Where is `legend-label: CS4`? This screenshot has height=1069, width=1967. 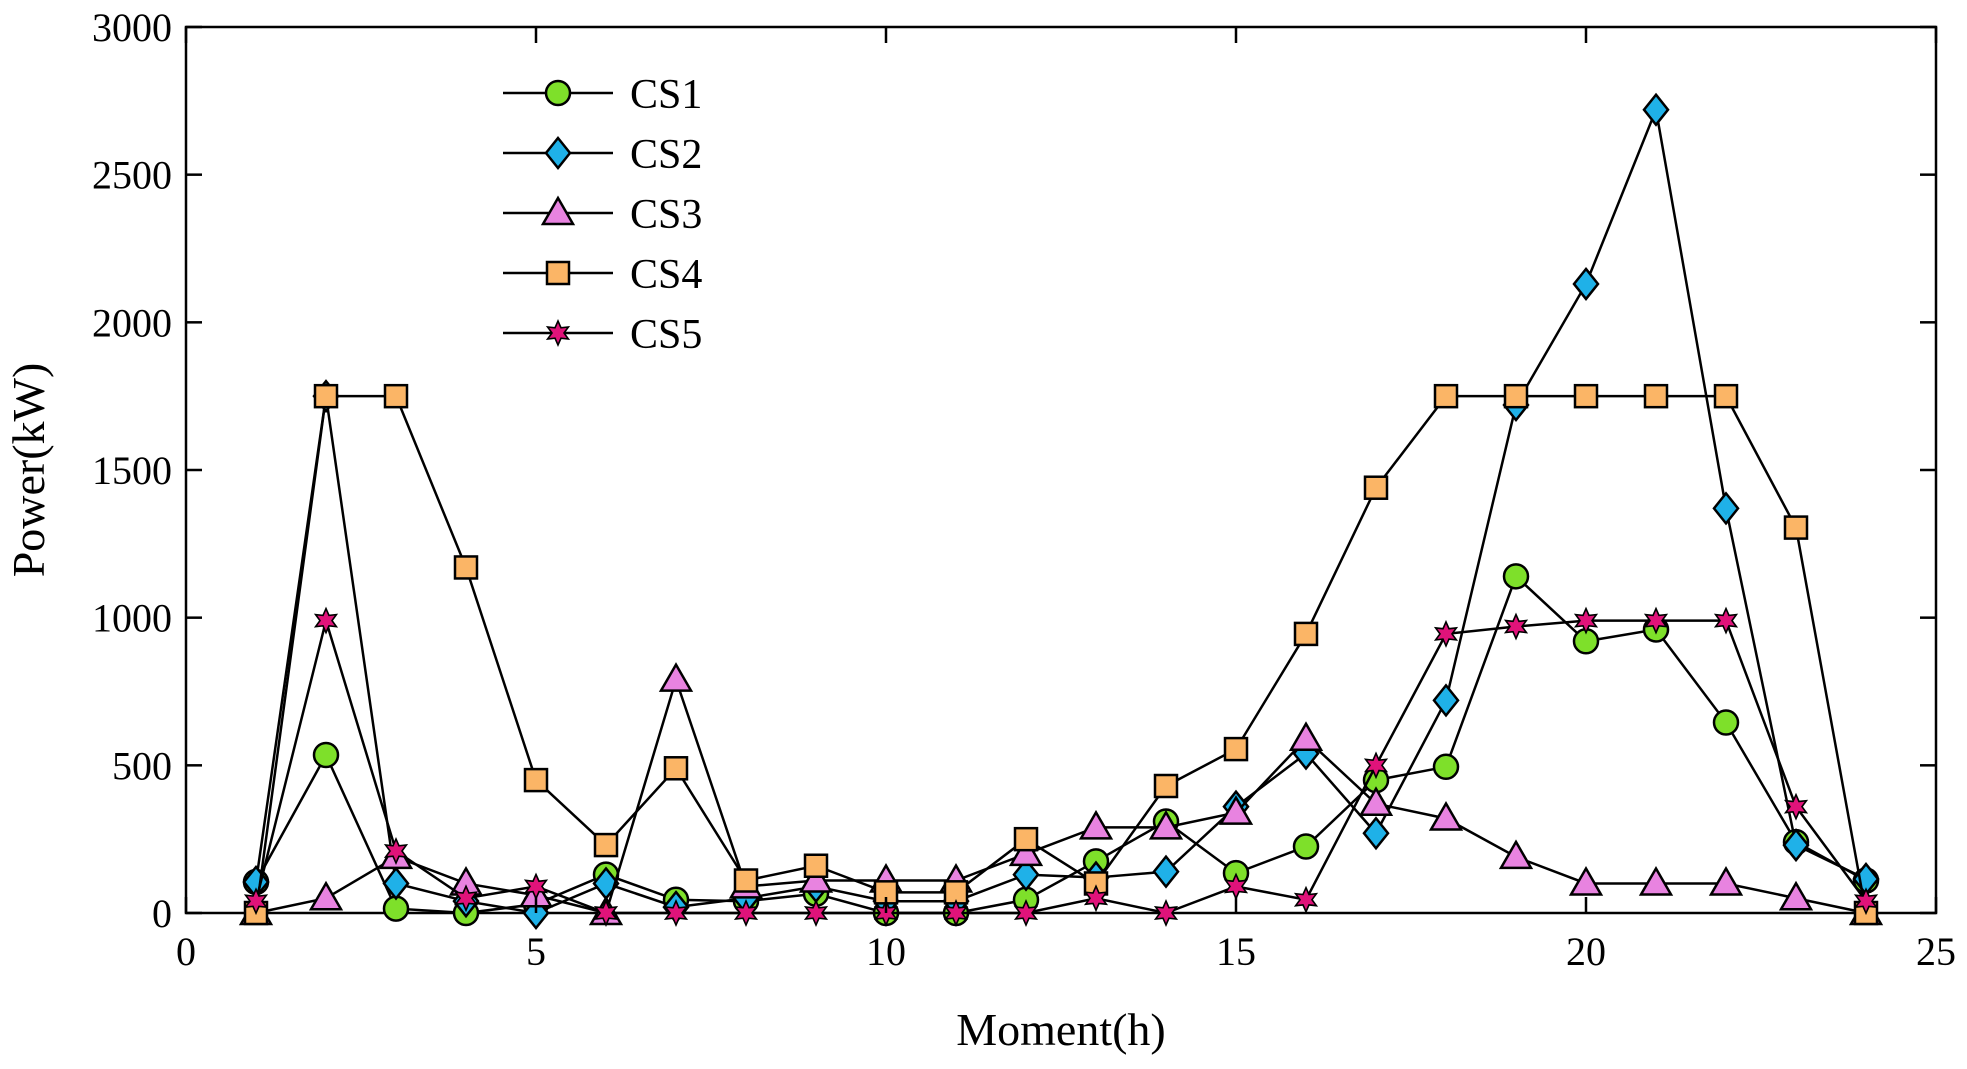
legend-label: CS4 is located at coordinates (666, 275).